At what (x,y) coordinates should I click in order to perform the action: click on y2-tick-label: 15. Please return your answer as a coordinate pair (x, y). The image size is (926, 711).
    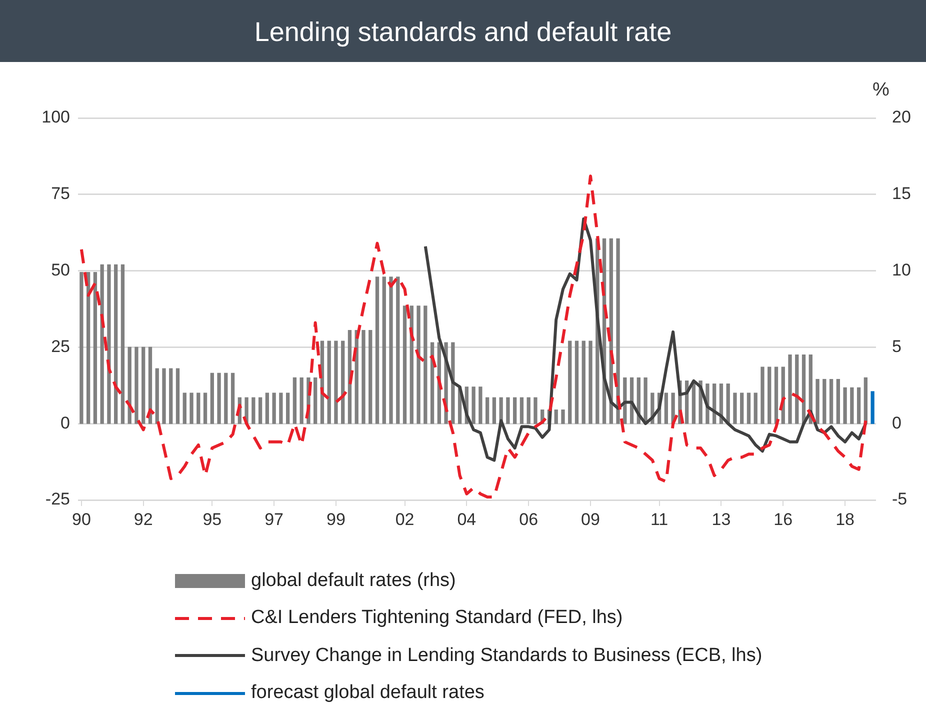
    Looking at the image, I should click on (901, 194).